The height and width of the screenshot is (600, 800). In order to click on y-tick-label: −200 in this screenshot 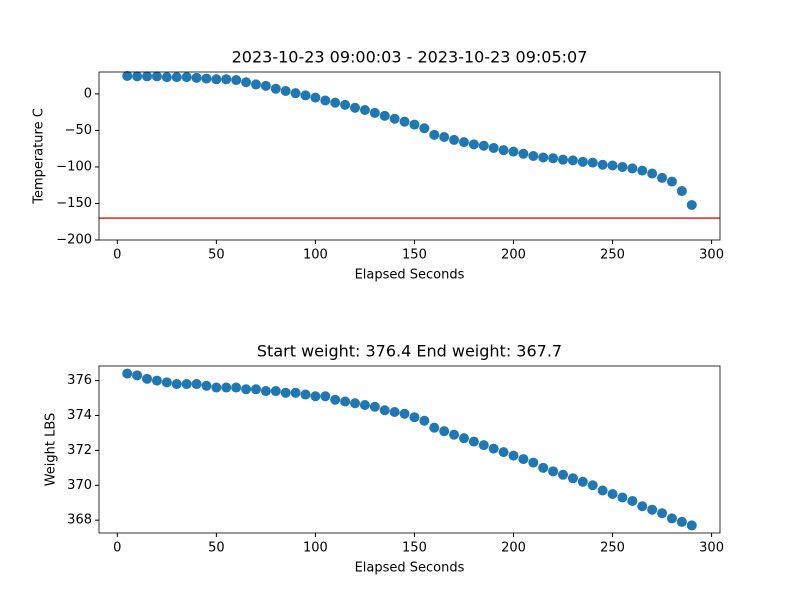, I will do `click(74, 240)`.